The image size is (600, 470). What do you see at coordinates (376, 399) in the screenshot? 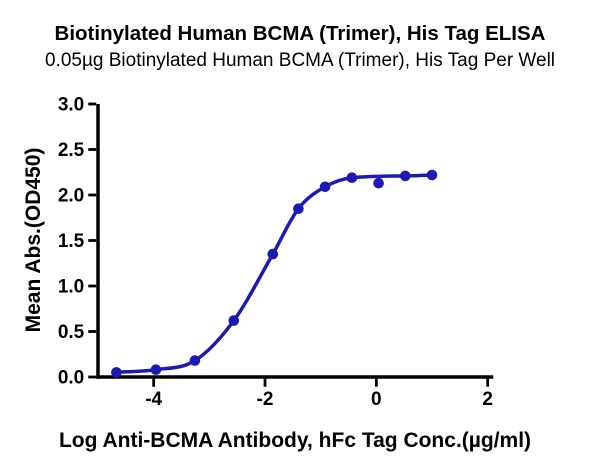
I see `x-tick-label: 0` at bounding box center [376, 399].